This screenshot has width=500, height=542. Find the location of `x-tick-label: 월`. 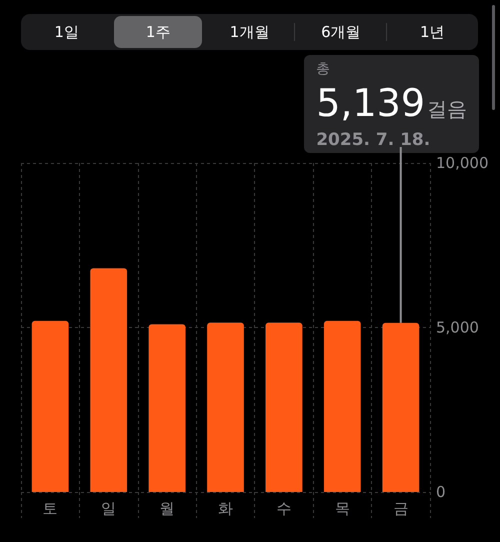

x-tick-label: 월 is located at coordinates (167, 509).